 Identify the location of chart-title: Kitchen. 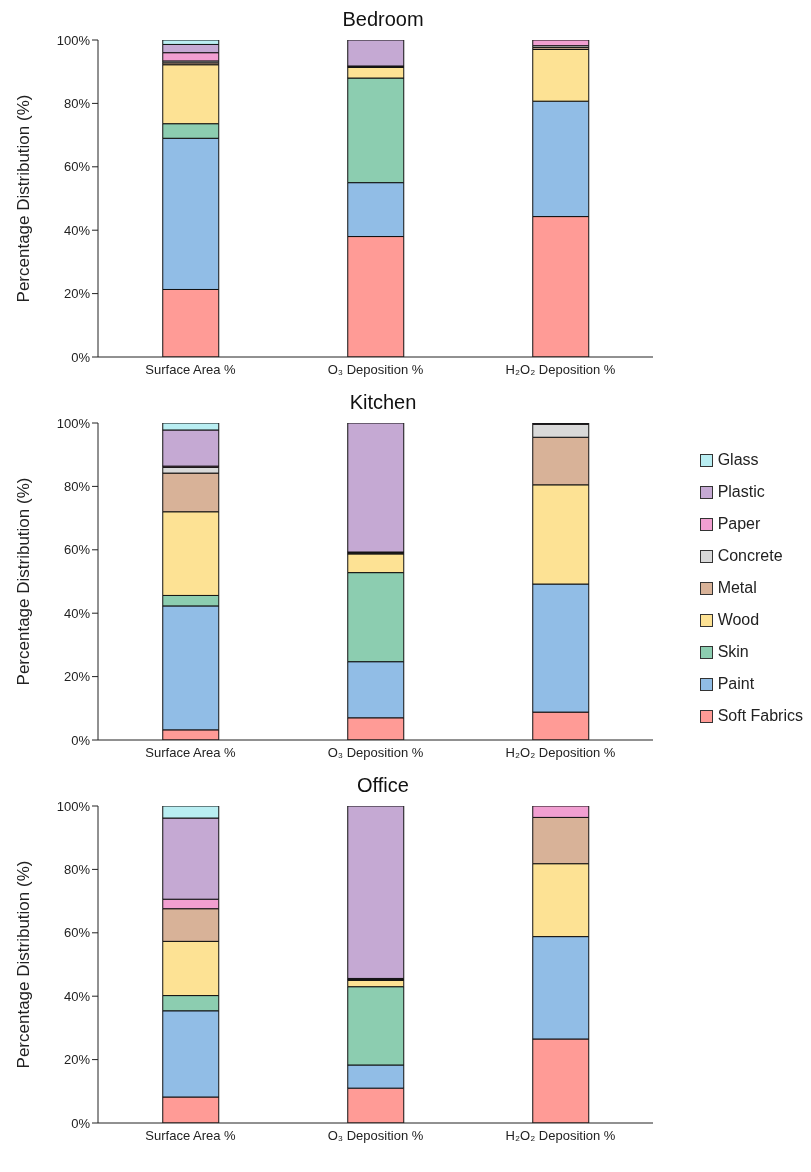
(383, 402).